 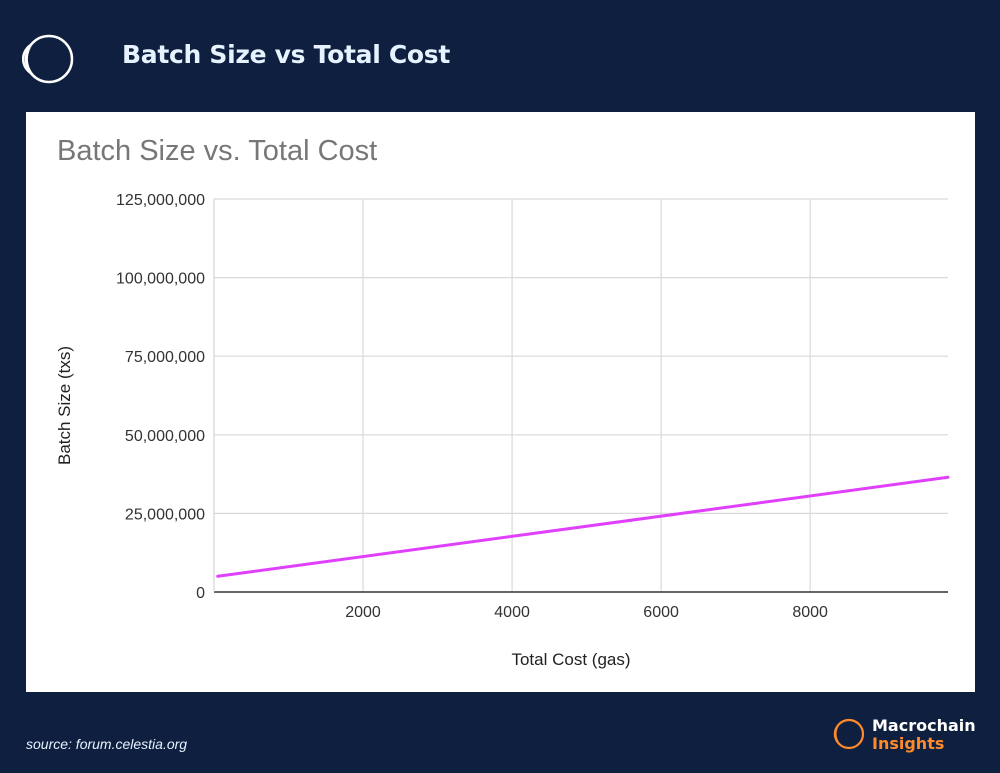 What do you see at coordinates (512, 612) in the screenshot?
I see `x-tick-label: 4000` at bounding box center [512, 612].